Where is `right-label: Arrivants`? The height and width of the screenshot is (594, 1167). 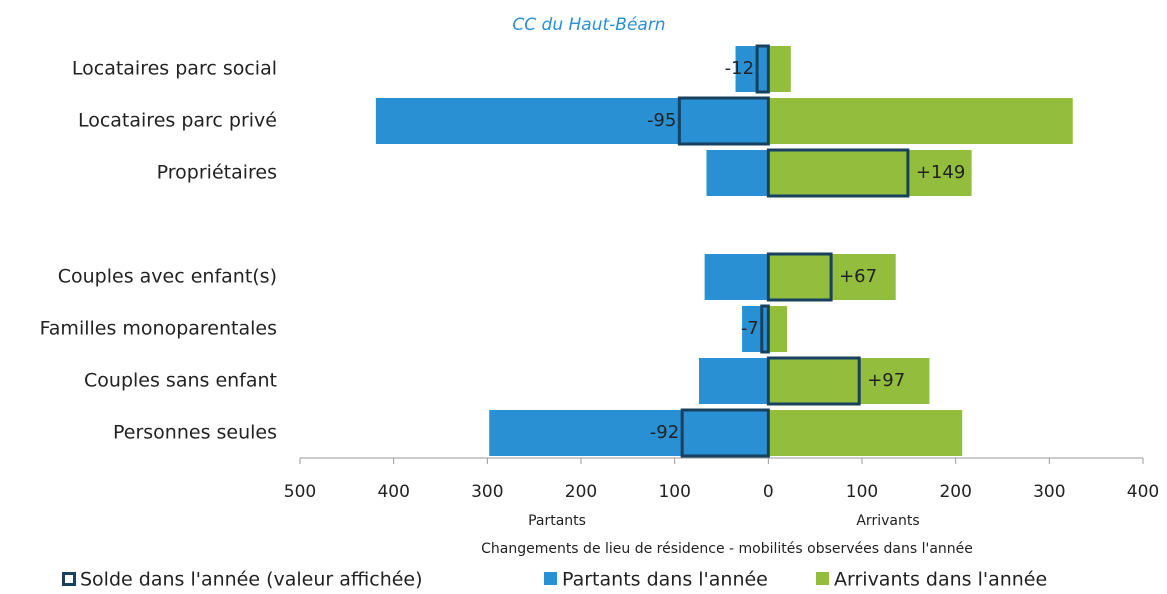
right-label: Arrivants is located at coordinates (887, 521).